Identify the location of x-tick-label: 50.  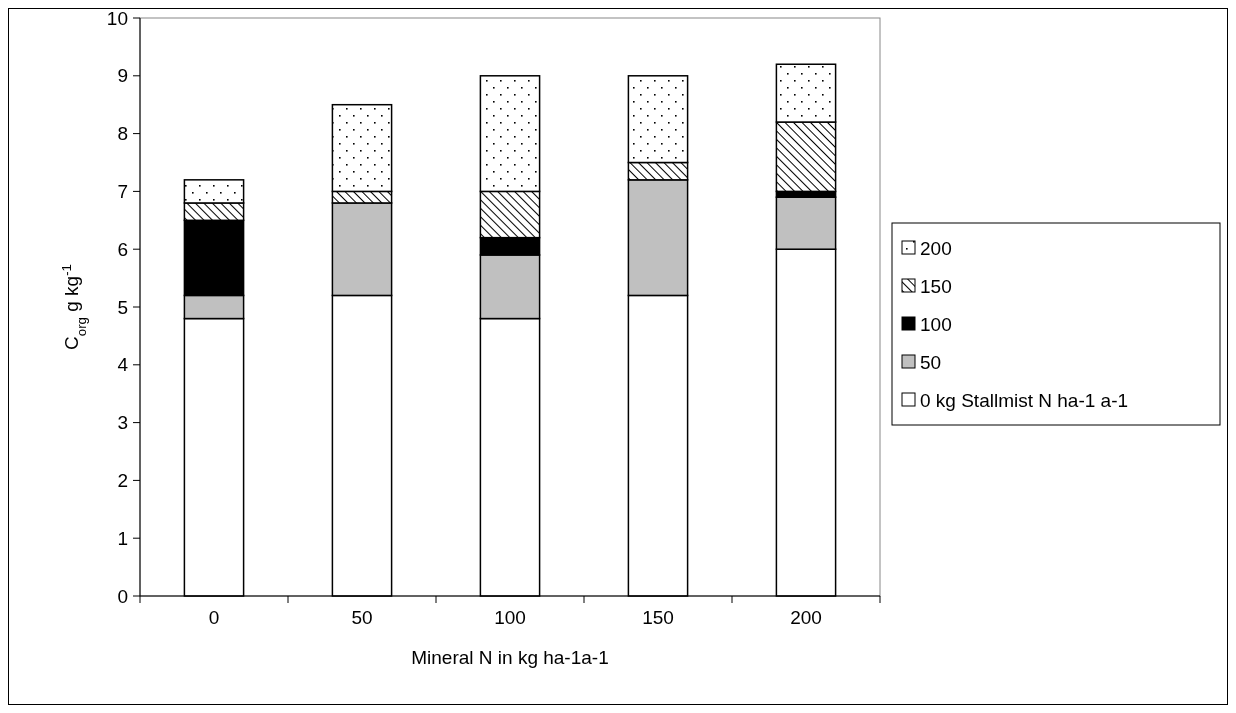
(362, 617).